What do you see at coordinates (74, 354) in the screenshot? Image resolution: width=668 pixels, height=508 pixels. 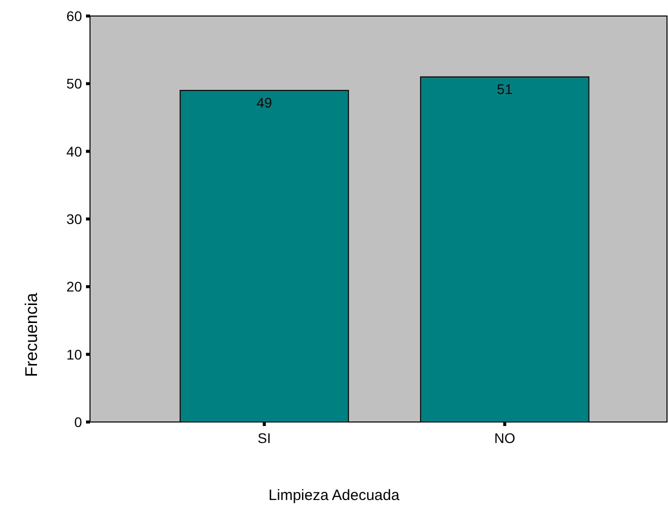 I see `y-tick-label: 10` at bounding box center [74, 354].